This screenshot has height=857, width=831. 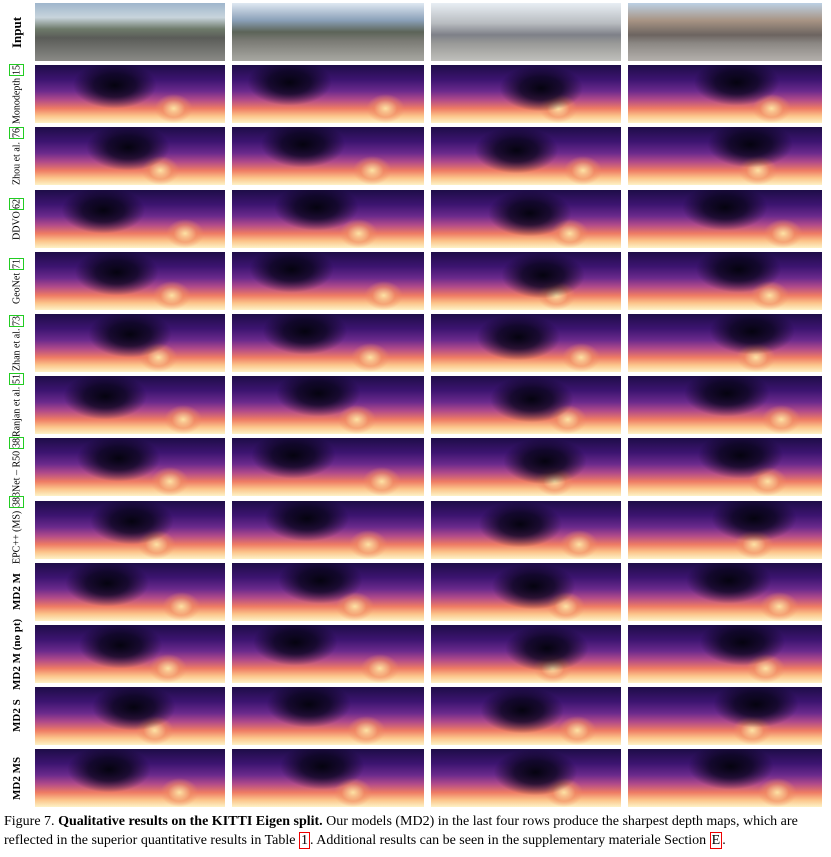 I want to click on method-name: MD2 M (no pt), so click(x=17, y=654).